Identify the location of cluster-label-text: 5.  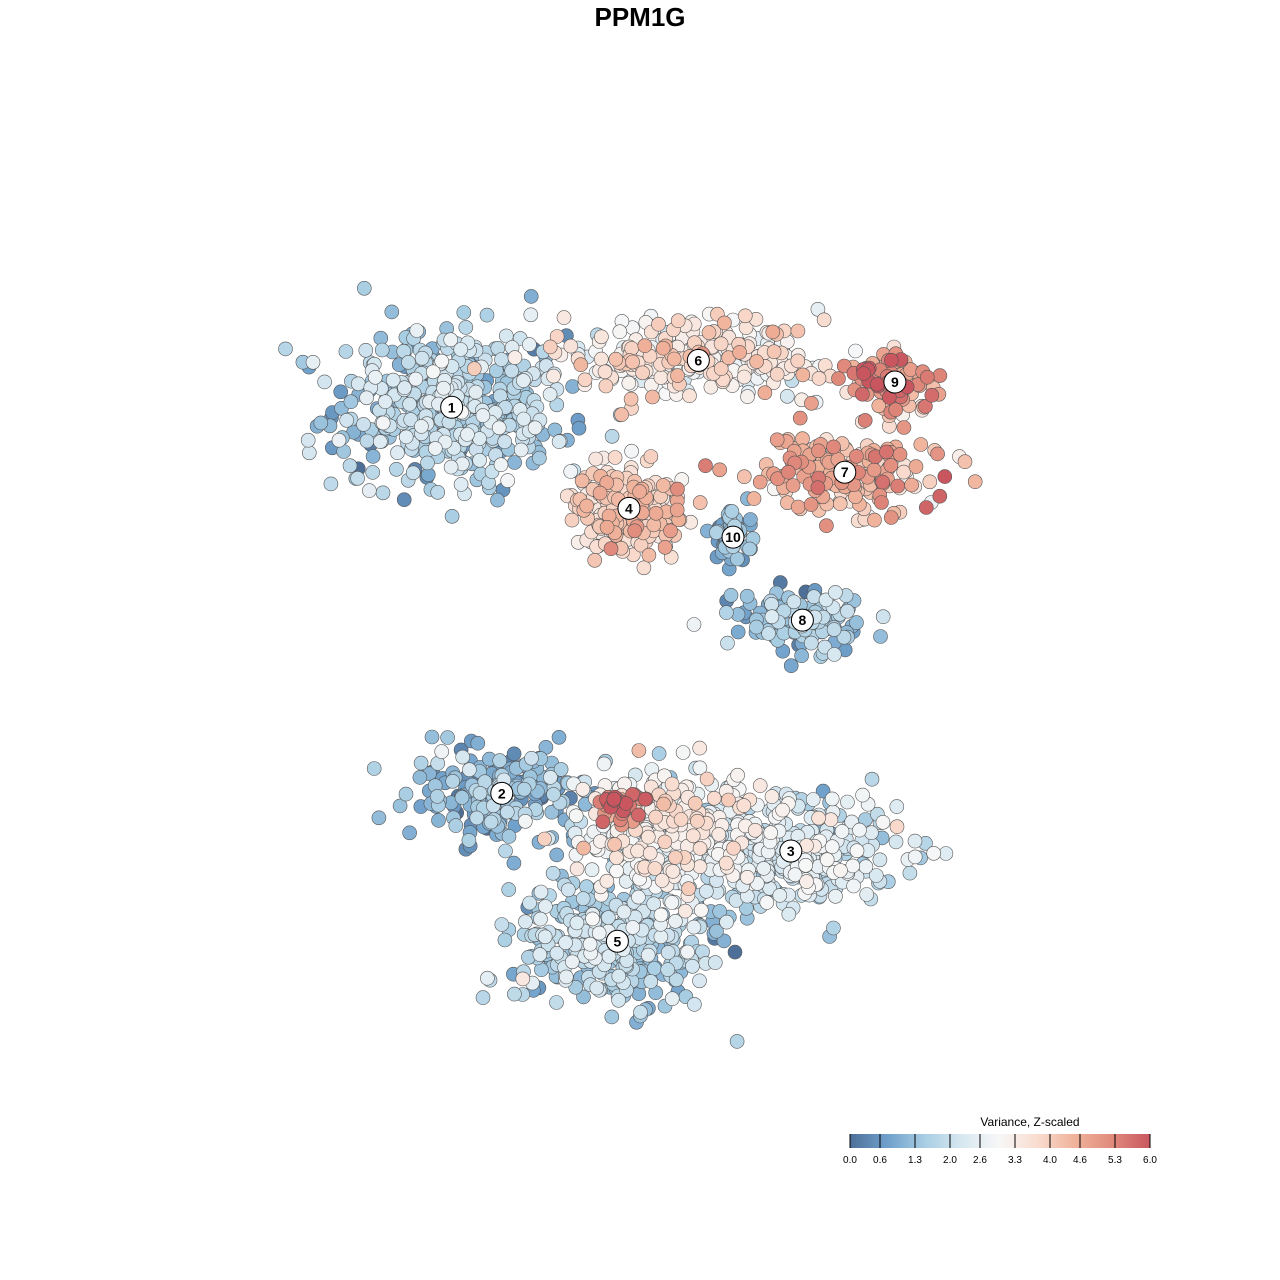
(617, 941).